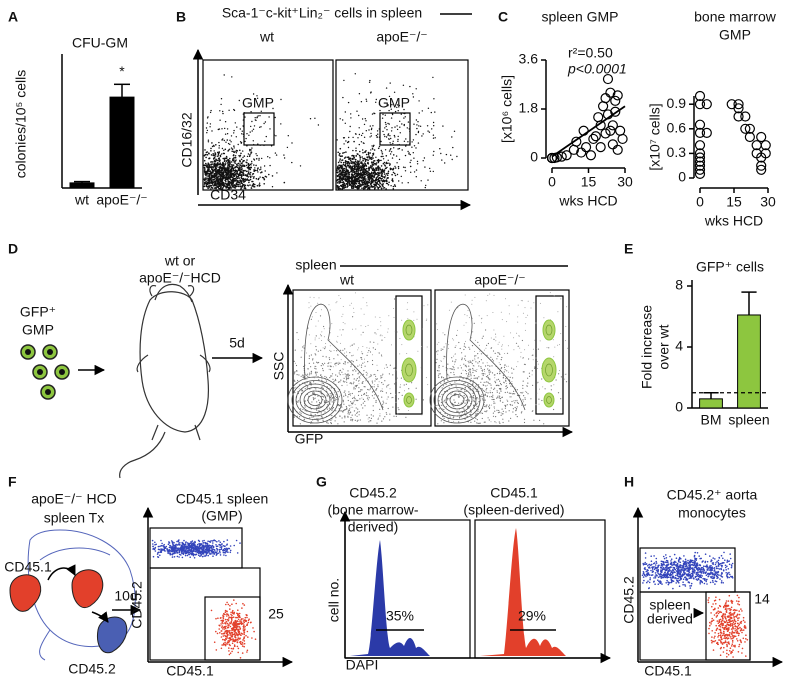 The image size is (788, 688). What do you see at coordinates (87, 588) in the screenshot?
I see `spleen-red` at bounding box center [87, 588].